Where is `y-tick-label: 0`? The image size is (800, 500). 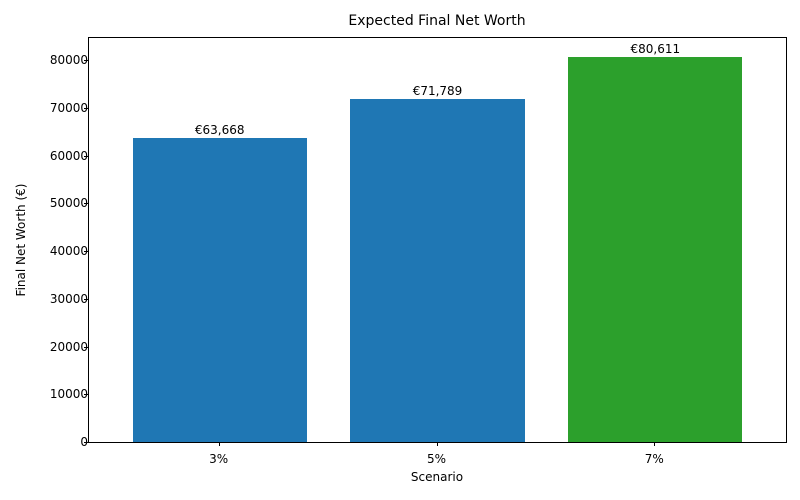 y-tick-label: 0 is located at coordinates (84, 442).